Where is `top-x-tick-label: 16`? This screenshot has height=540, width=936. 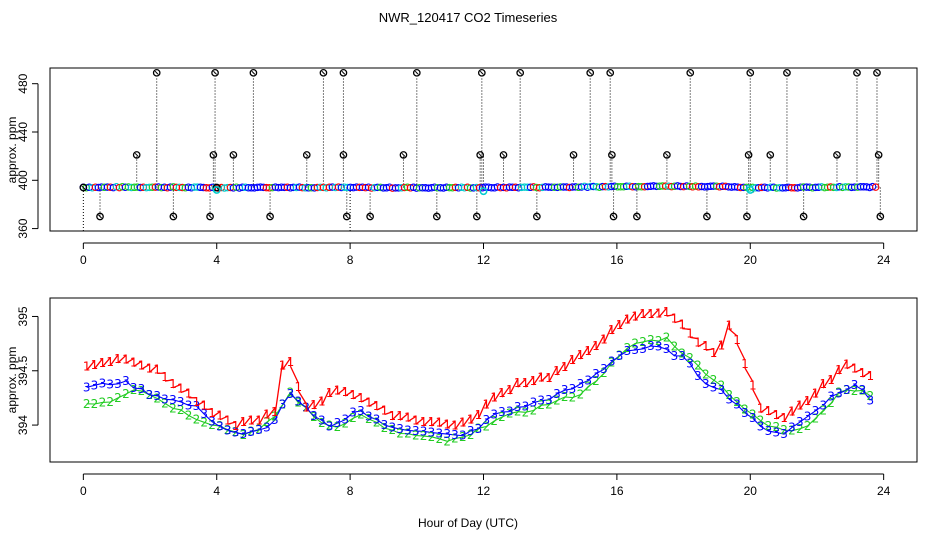 top-x-tick-label: 16 is located at coordinates (617, 260).